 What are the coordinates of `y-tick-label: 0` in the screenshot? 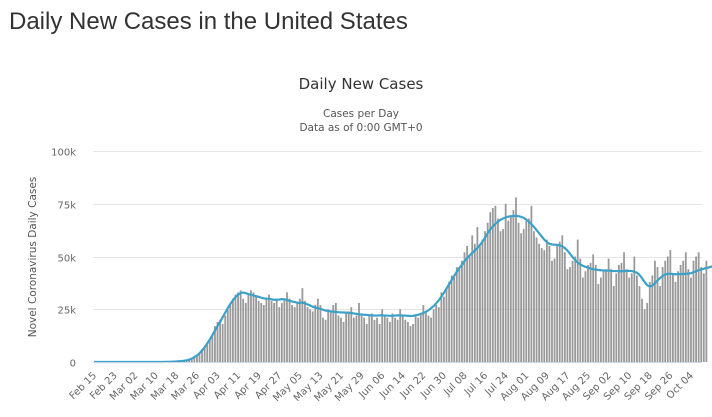 It's located at (73, 364).